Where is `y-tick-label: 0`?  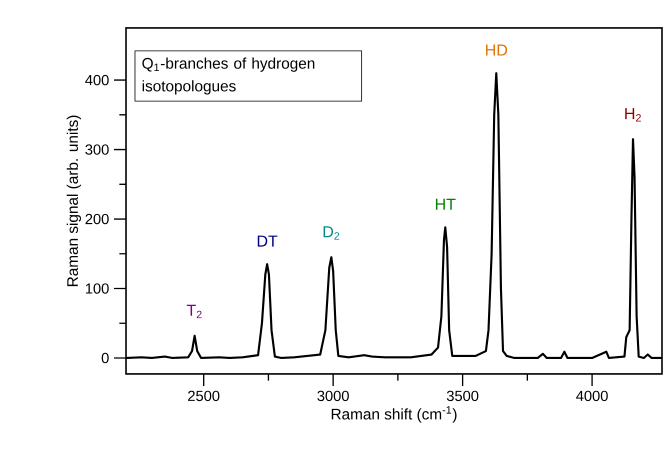
y-tick-label: 0 is located at coordinates (105, 358).